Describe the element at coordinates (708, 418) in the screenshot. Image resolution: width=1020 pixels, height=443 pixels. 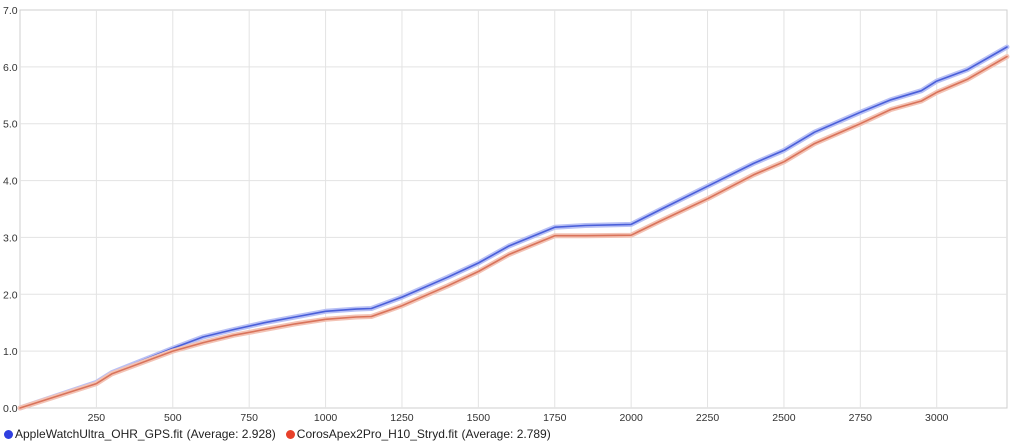
I see `x-tick-label: 2250` at that location.